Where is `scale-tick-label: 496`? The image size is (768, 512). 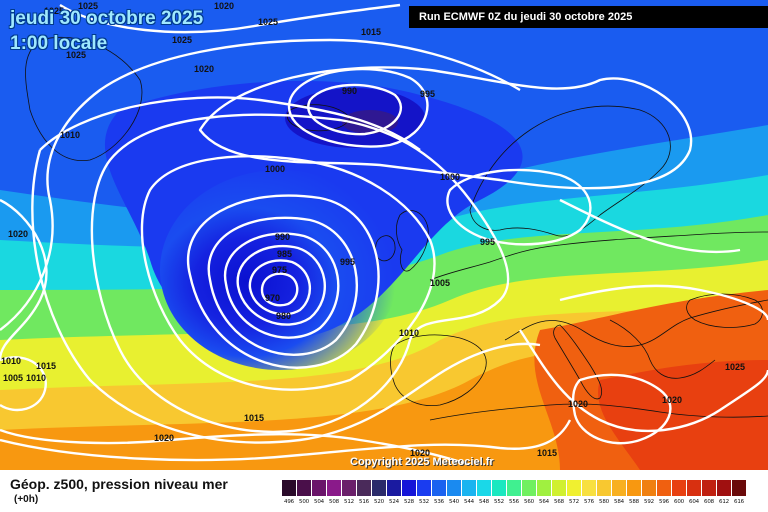
scale-tick-label: 496 is located at coordinates (289, 502).